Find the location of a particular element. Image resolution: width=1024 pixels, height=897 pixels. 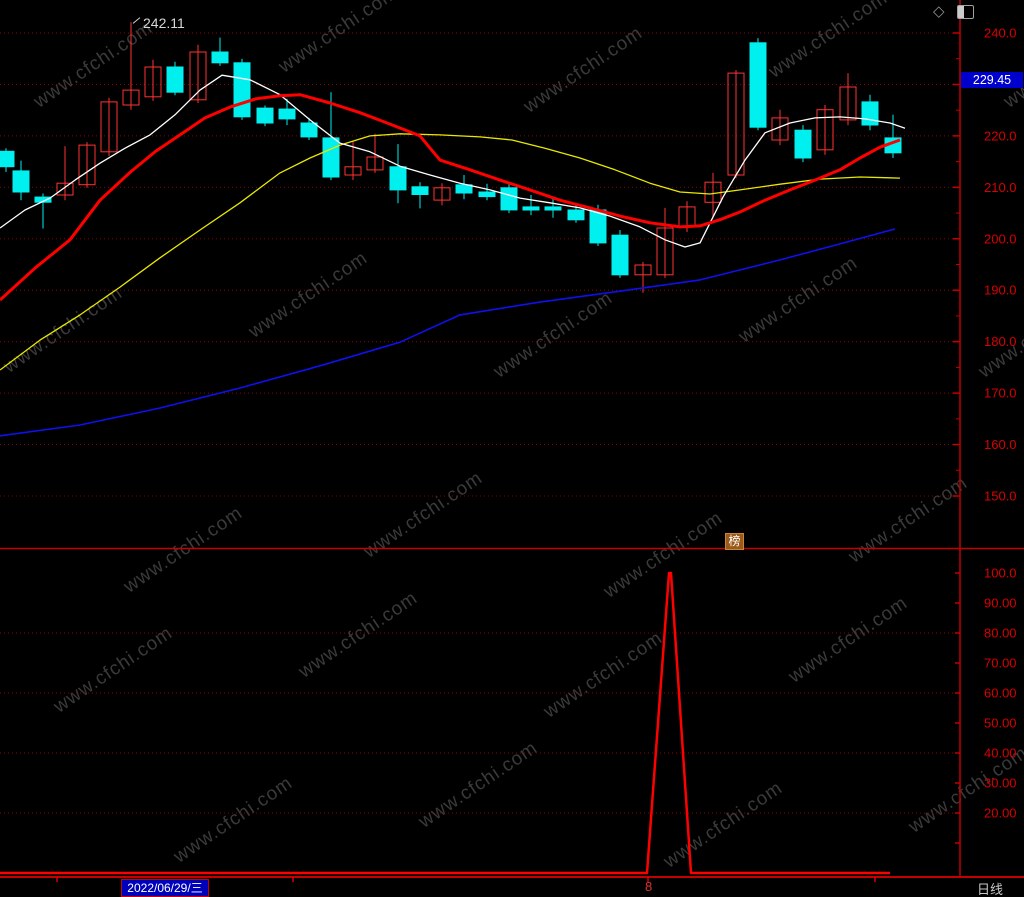

svg-text: 50.00 is located at coordinates (1000, 723).